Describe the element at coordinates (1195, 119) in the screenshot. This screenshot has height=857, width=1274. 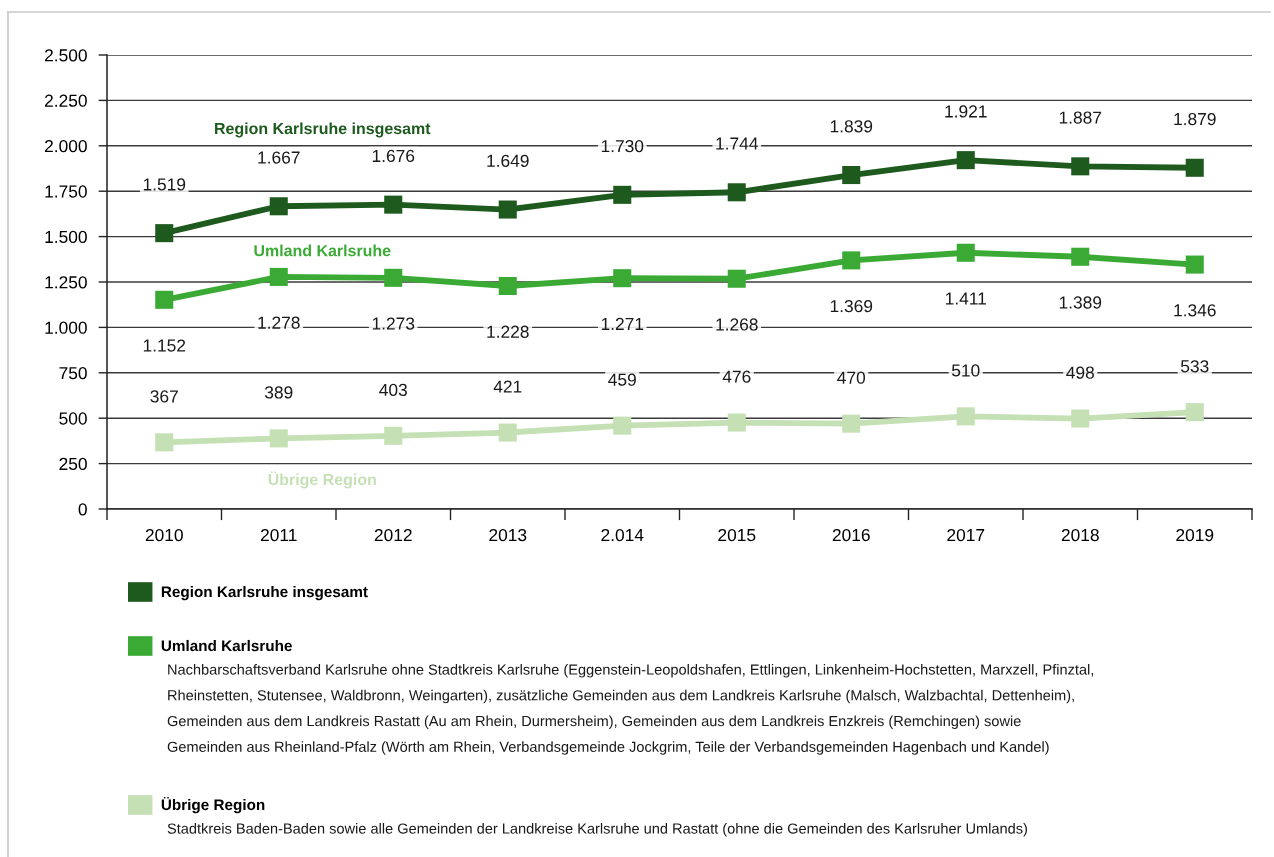
I see `data-label: 1.879` at that location.